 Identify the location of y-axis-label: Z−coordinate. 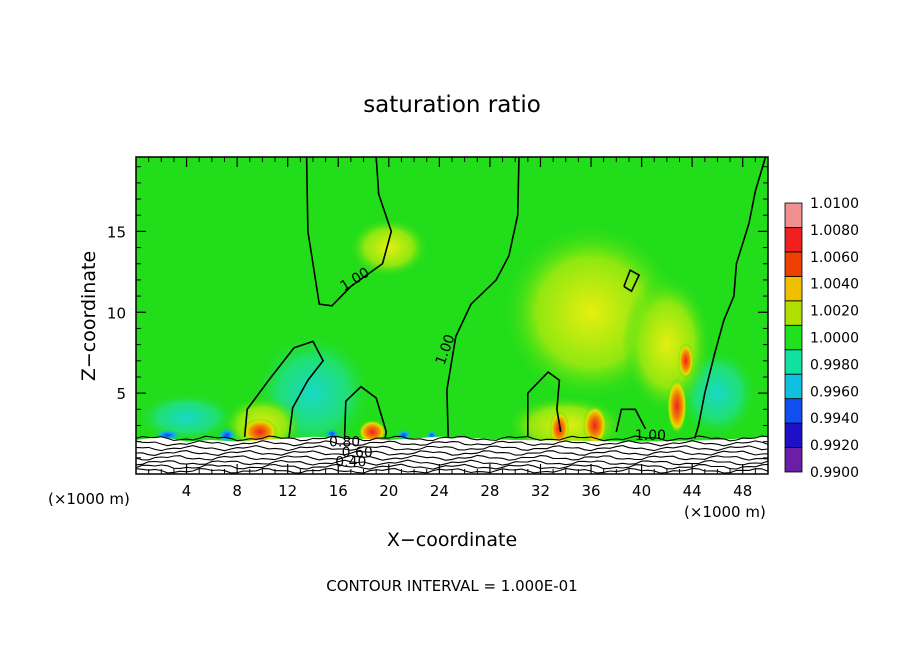
(89, 316).